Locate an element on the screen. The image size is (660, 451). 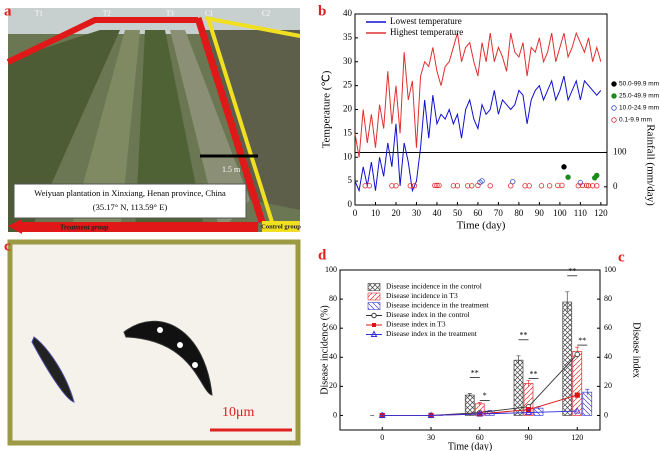
group-label: Control group is located at coordinates (281, 226).